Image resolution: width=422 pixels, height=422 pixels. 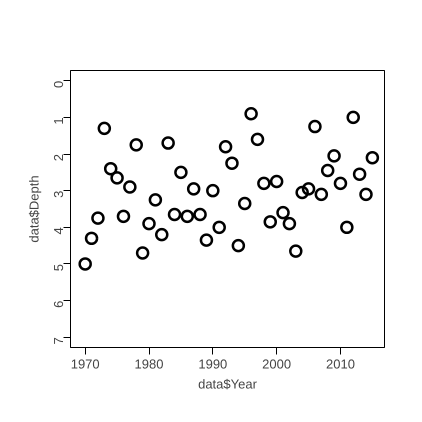 I want to click on y-axis-title: data$Depth, so click(x=34, y=209).